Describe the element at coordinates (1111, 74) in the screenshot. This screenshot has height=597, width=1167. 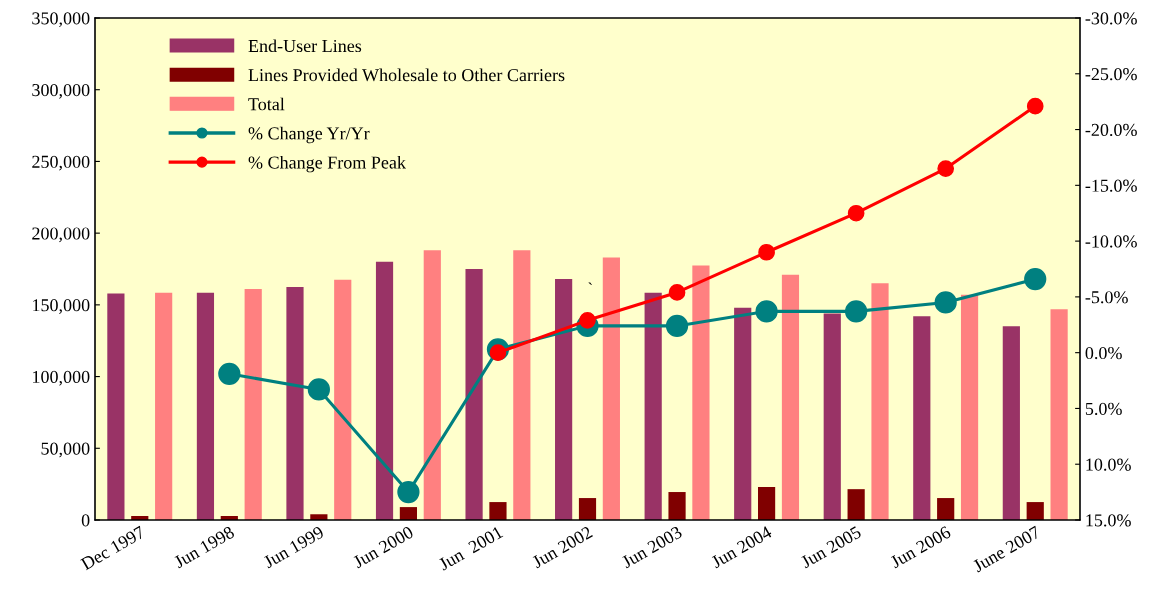
I see `y2-tick-label: -25.0%` at that location.